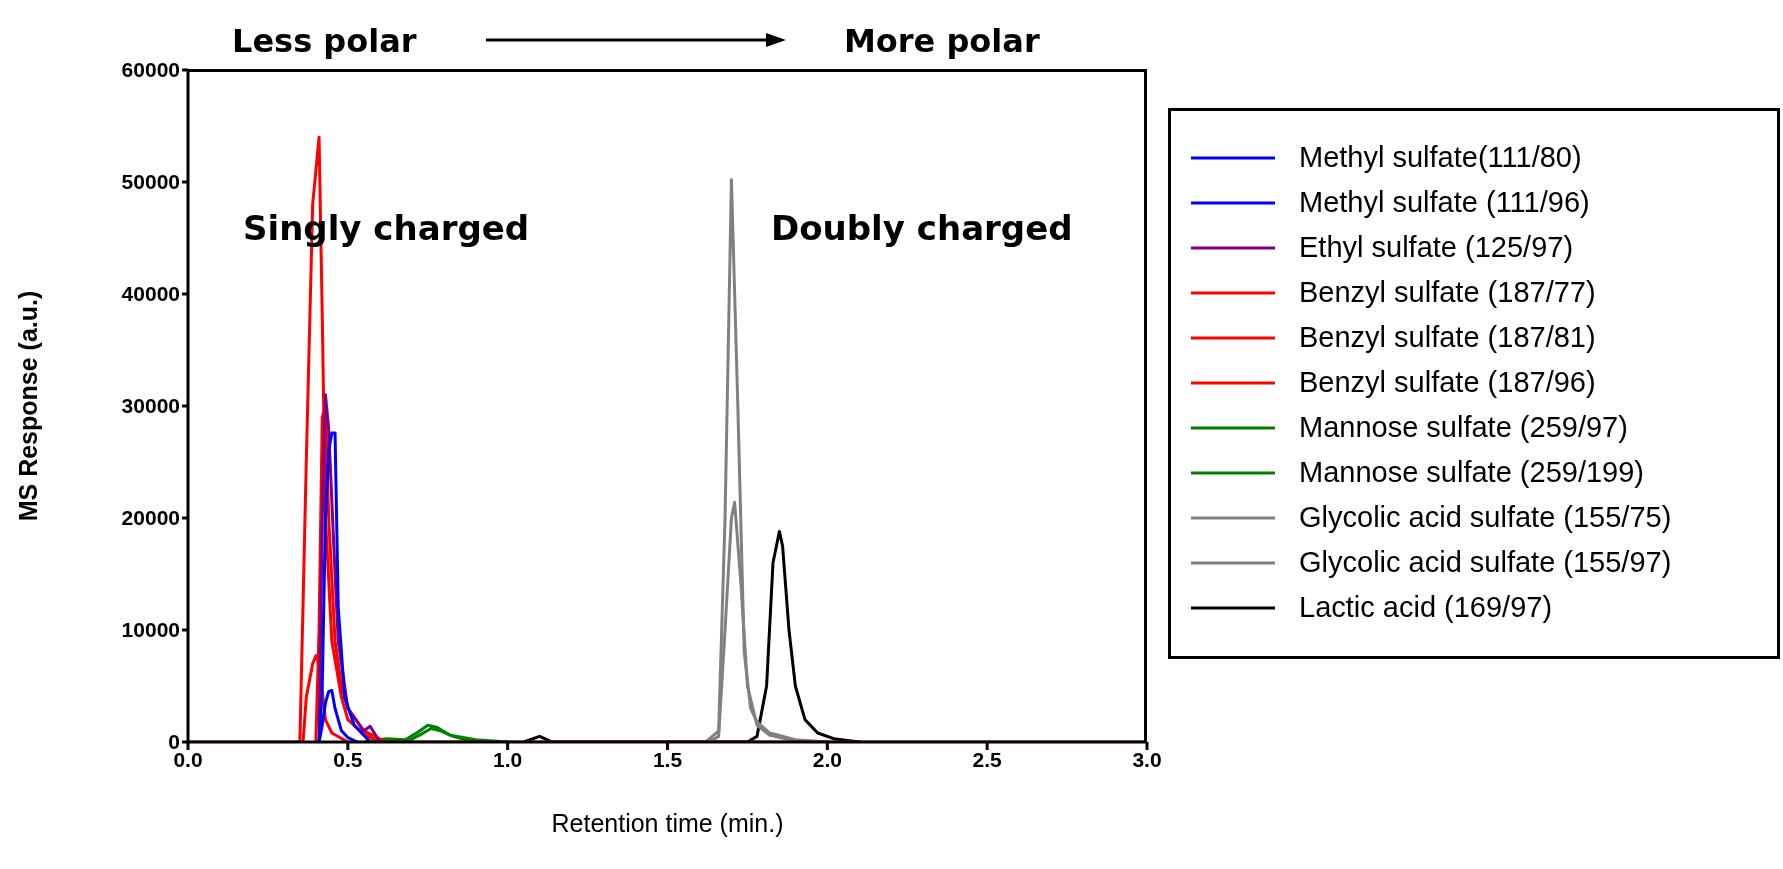 The width and height of the screenshot is (1783, 869). Describe the element at coordinates (508, 759) in the screenshot. I see `x-tick-label: 1.0` at that location.